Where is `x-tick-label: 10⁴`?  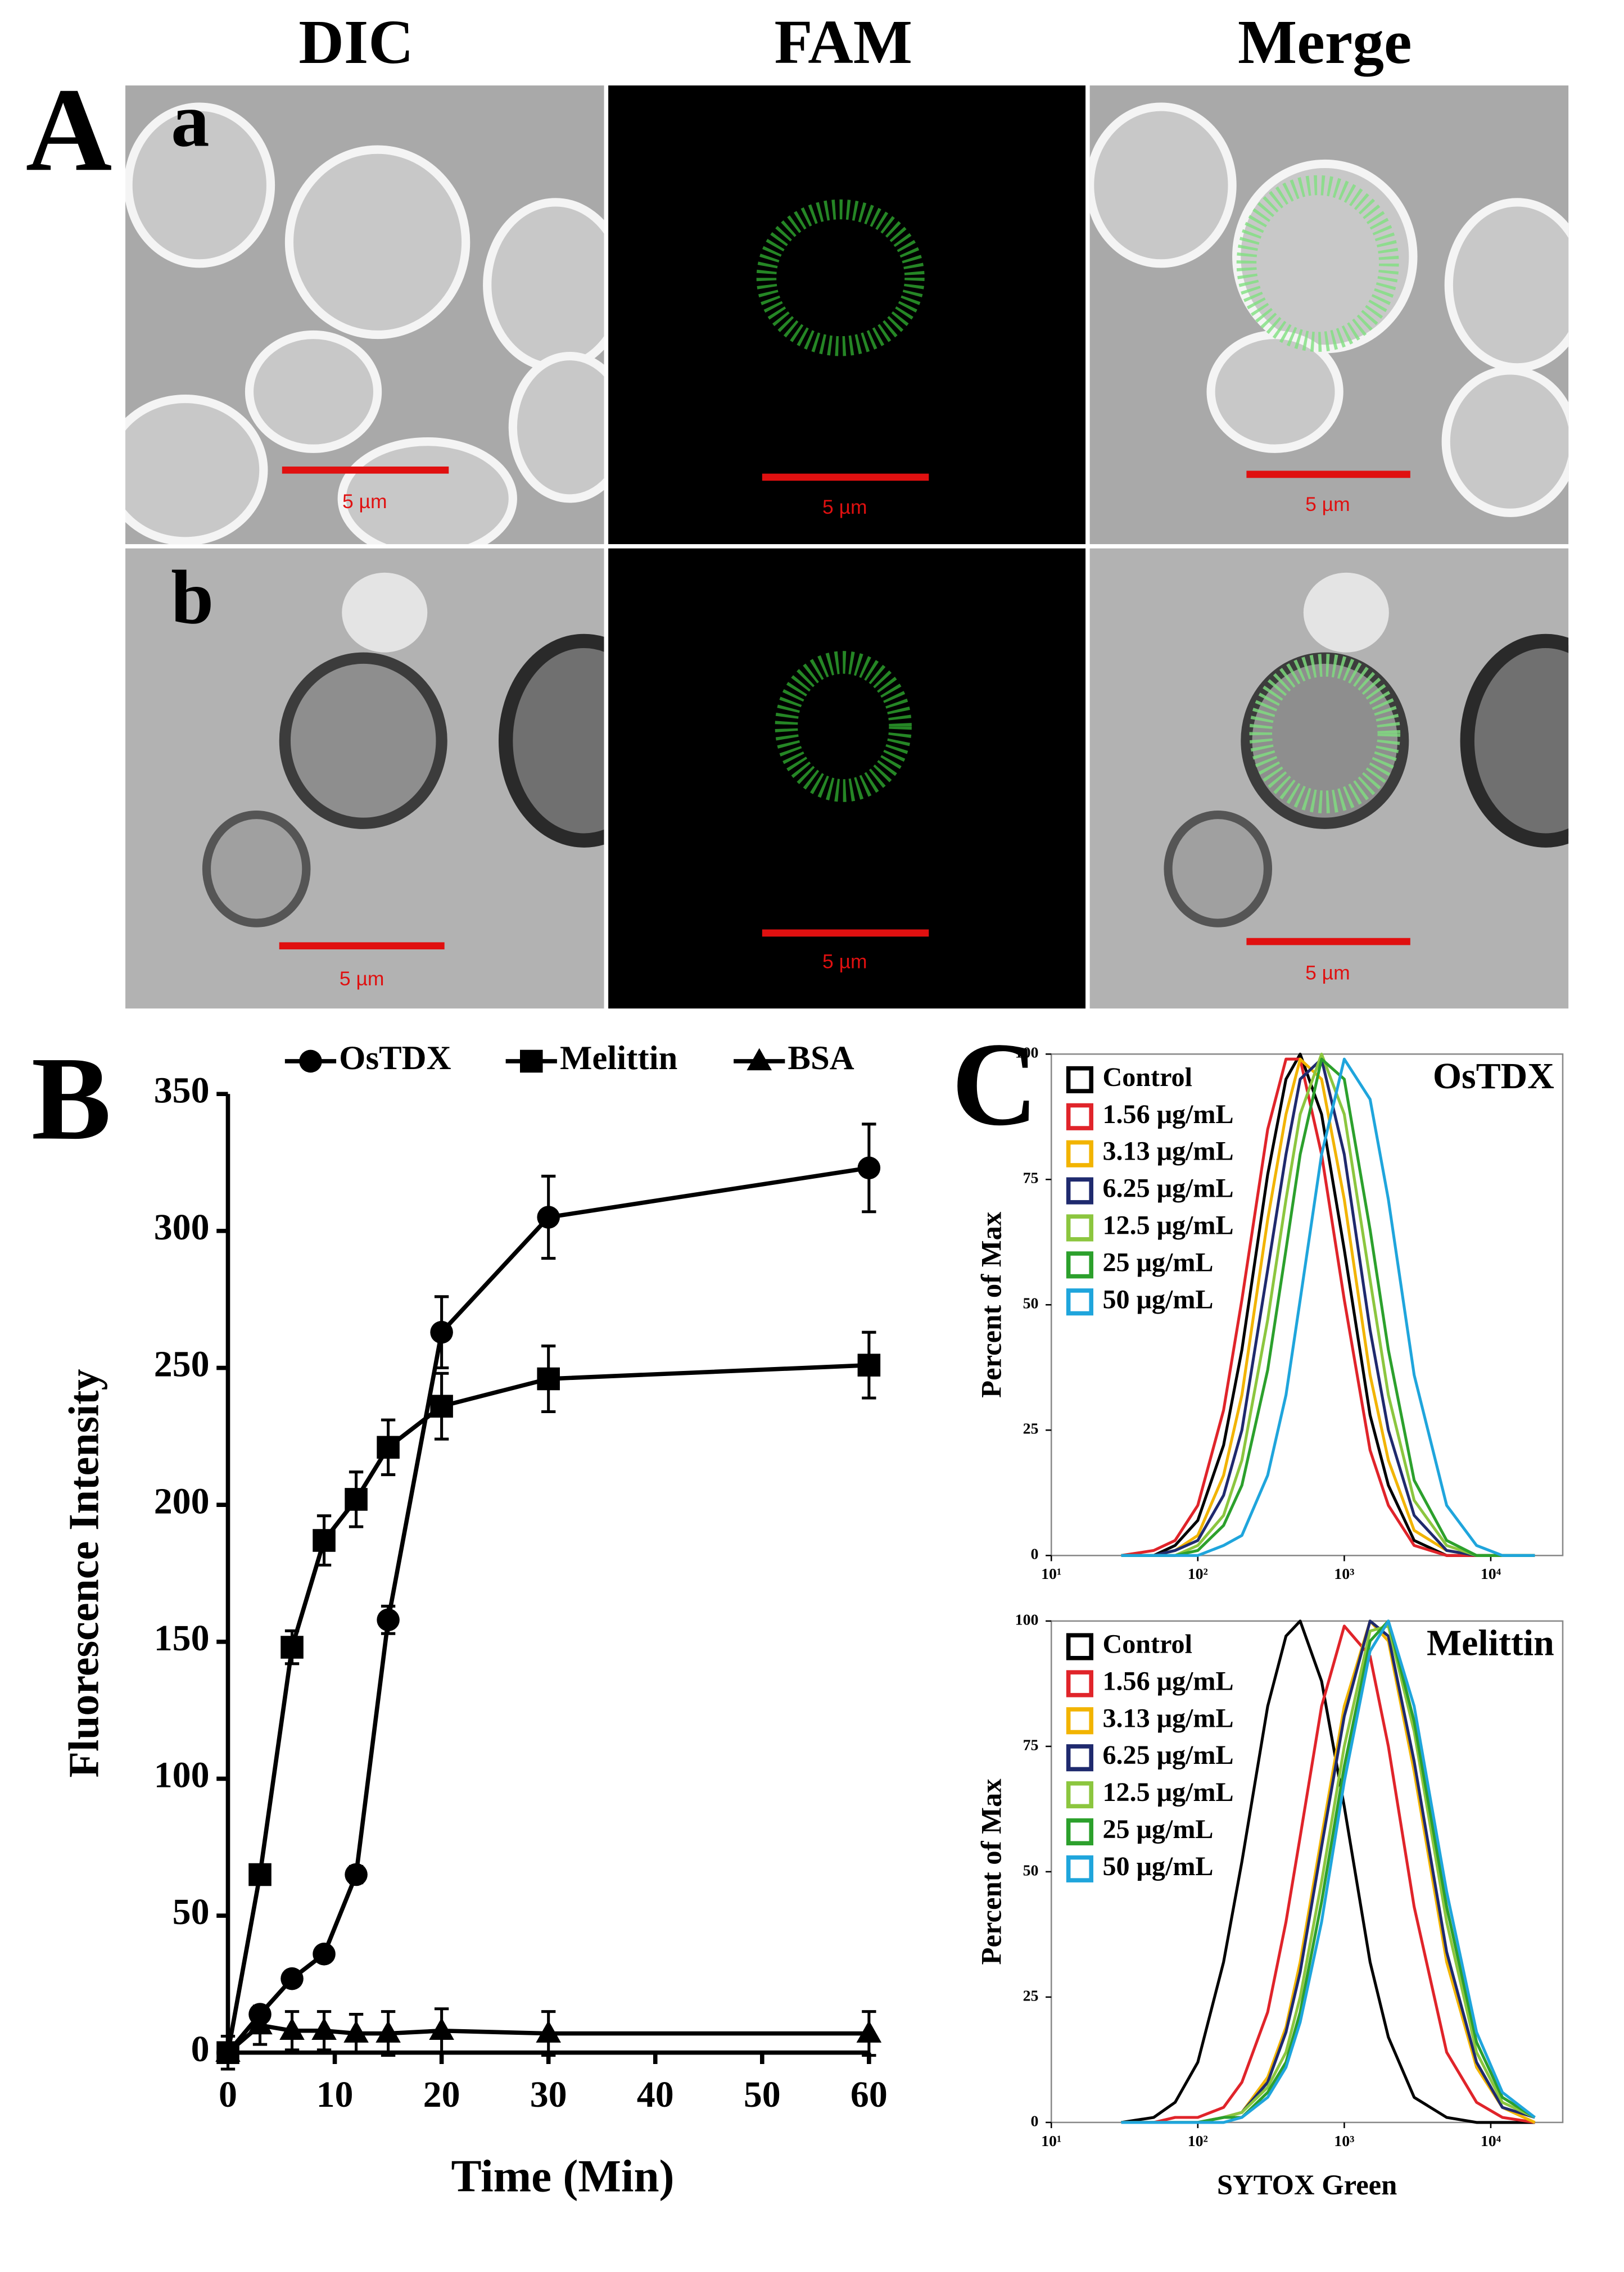
x-tick-label: 10⁴ is located at coordinates (1491, 1574).